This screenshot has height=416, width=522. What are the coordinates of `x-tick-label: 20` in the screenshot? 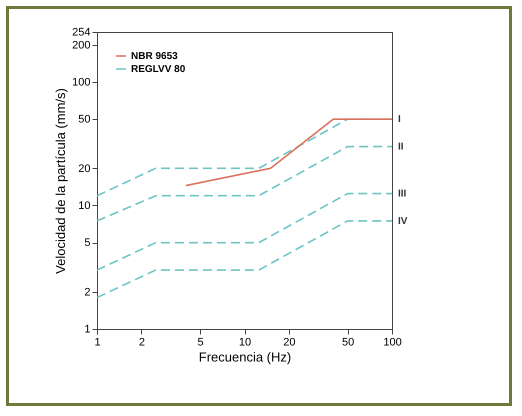 It's located at (289, 342).